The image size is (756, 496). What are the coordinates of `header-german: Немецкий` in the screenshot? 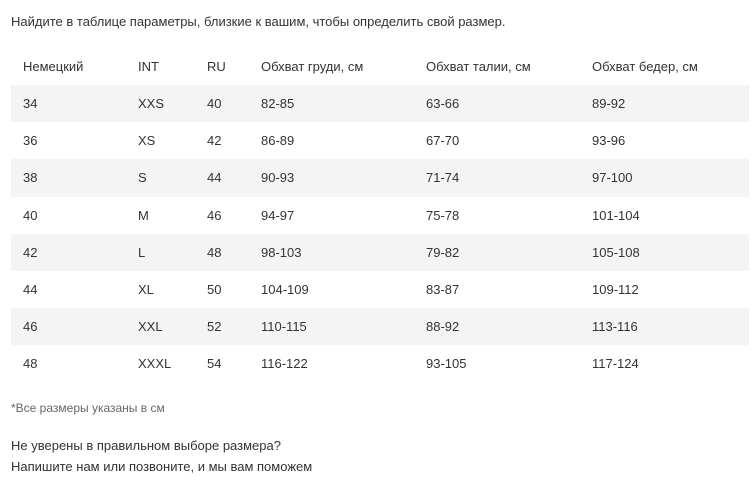 It's located at (53, 66).